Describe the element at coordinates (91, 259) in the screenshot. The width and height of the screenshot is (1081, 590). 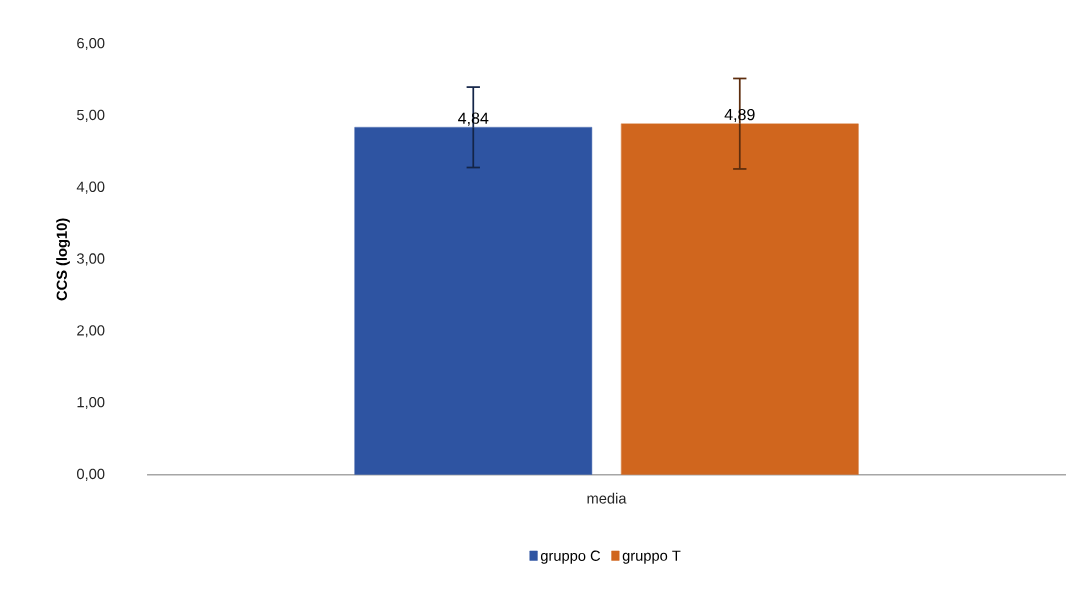
I see `y-tick-label: 3,00` at that location.